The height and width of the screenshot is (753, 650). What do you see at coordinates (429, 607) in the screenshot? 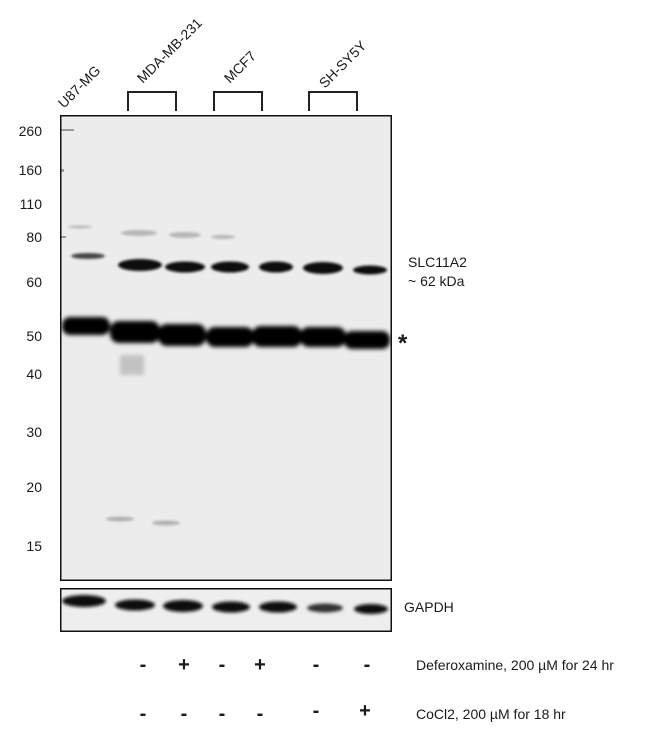
I see `loading-control-label: GAPDH` at bounding box center [429, 607].